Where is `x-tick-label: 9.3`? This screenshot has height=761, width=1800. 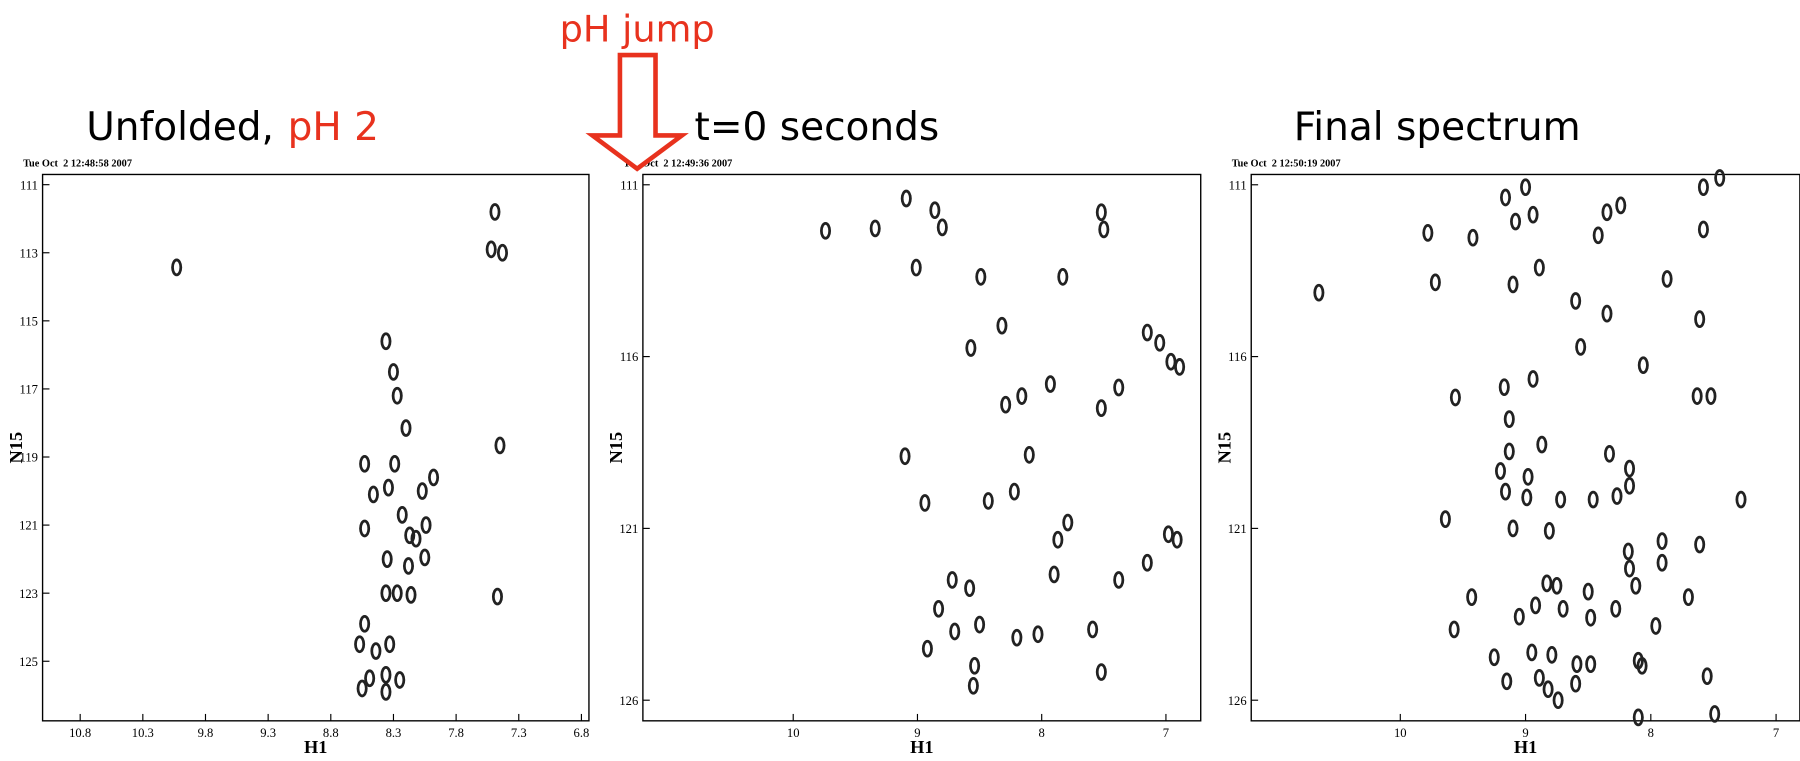
x-tick-label: 9.3 is located at coordinates (268, 733).